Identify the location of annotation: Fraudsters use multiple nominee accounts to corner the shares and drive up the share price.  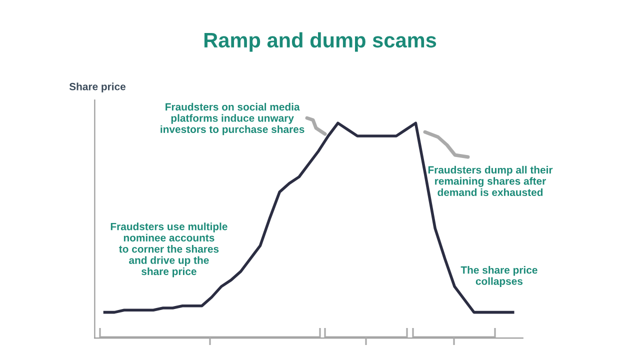
(169, 250).